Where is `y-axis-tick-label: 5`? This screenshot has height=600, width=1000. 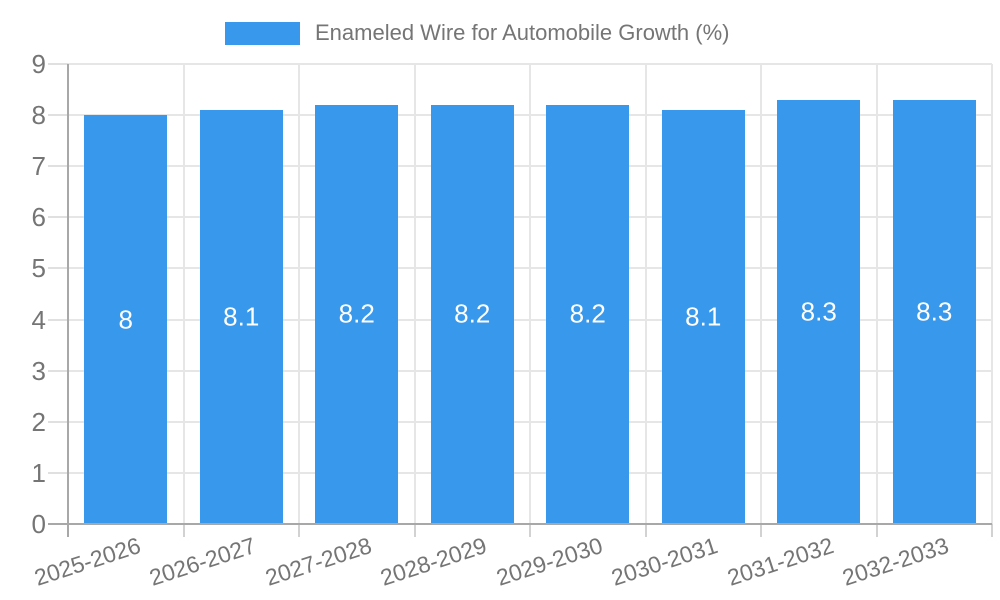
y-axis-tick-label: 5 is located at coordinates (38, 268).